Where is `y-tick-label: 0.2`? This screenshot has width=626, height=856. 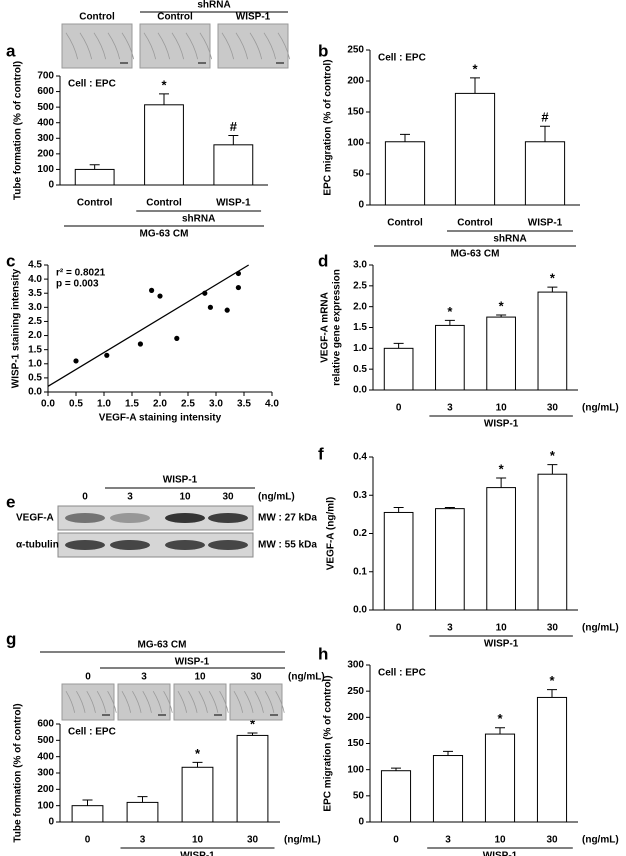
y-tick-label: 0.2 is located at coordinates (360, 533).